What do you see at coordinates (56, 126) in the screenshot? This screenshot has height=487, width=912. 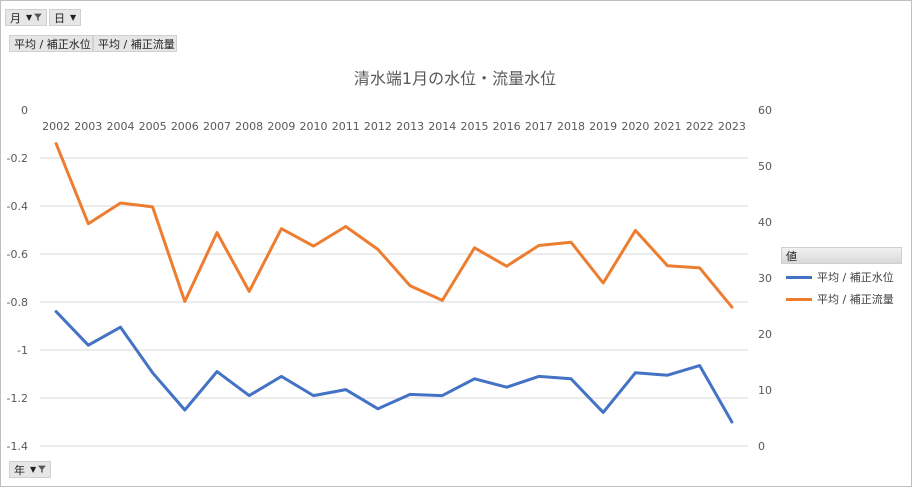 I see `x-tick-label: 2002` at bounding box center [56, 126].